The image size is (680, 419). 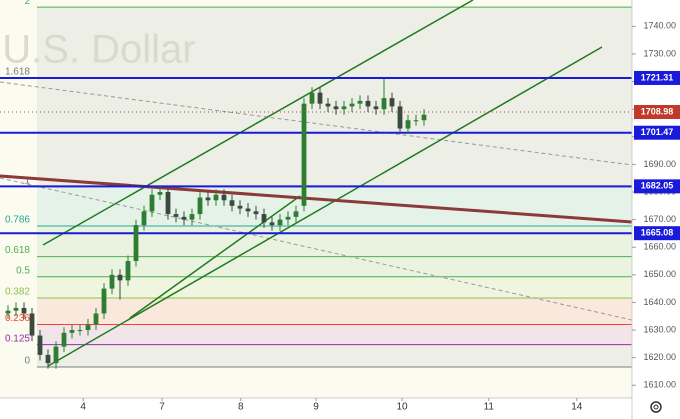 I want to click on fib-label: 0.5, so click(x=23, y=270).